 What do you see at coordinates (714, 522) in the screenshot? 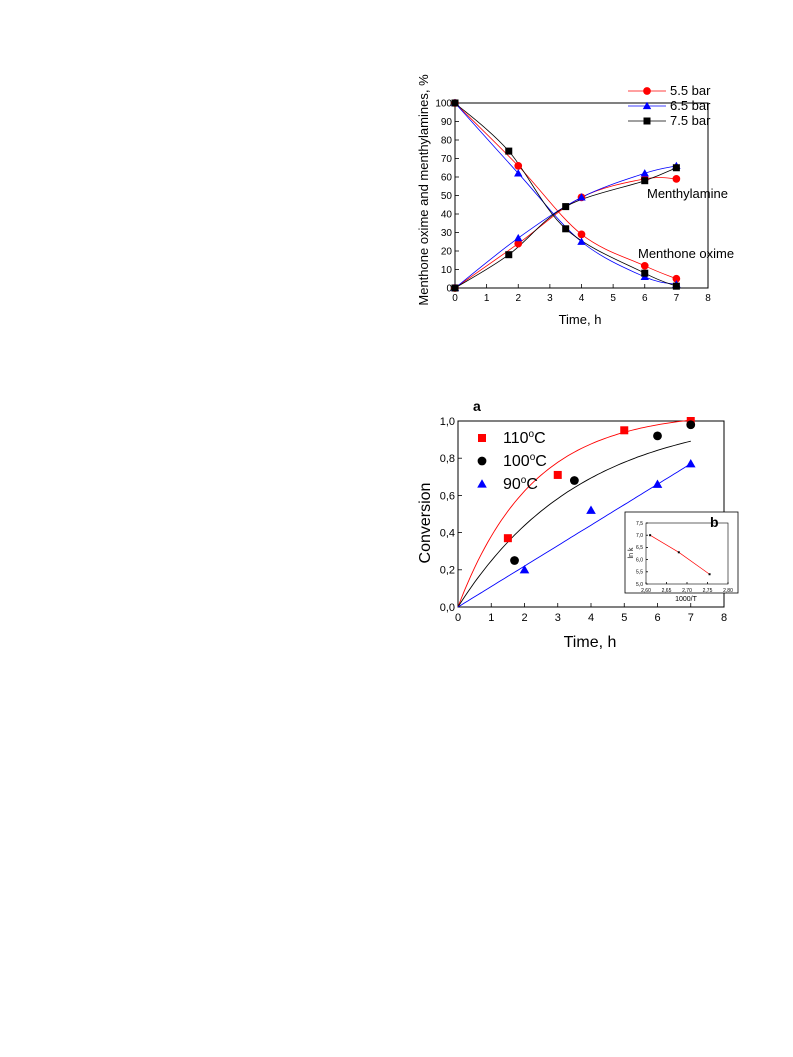
I see `panel-label-b: b` at bounding box center [714, 522].